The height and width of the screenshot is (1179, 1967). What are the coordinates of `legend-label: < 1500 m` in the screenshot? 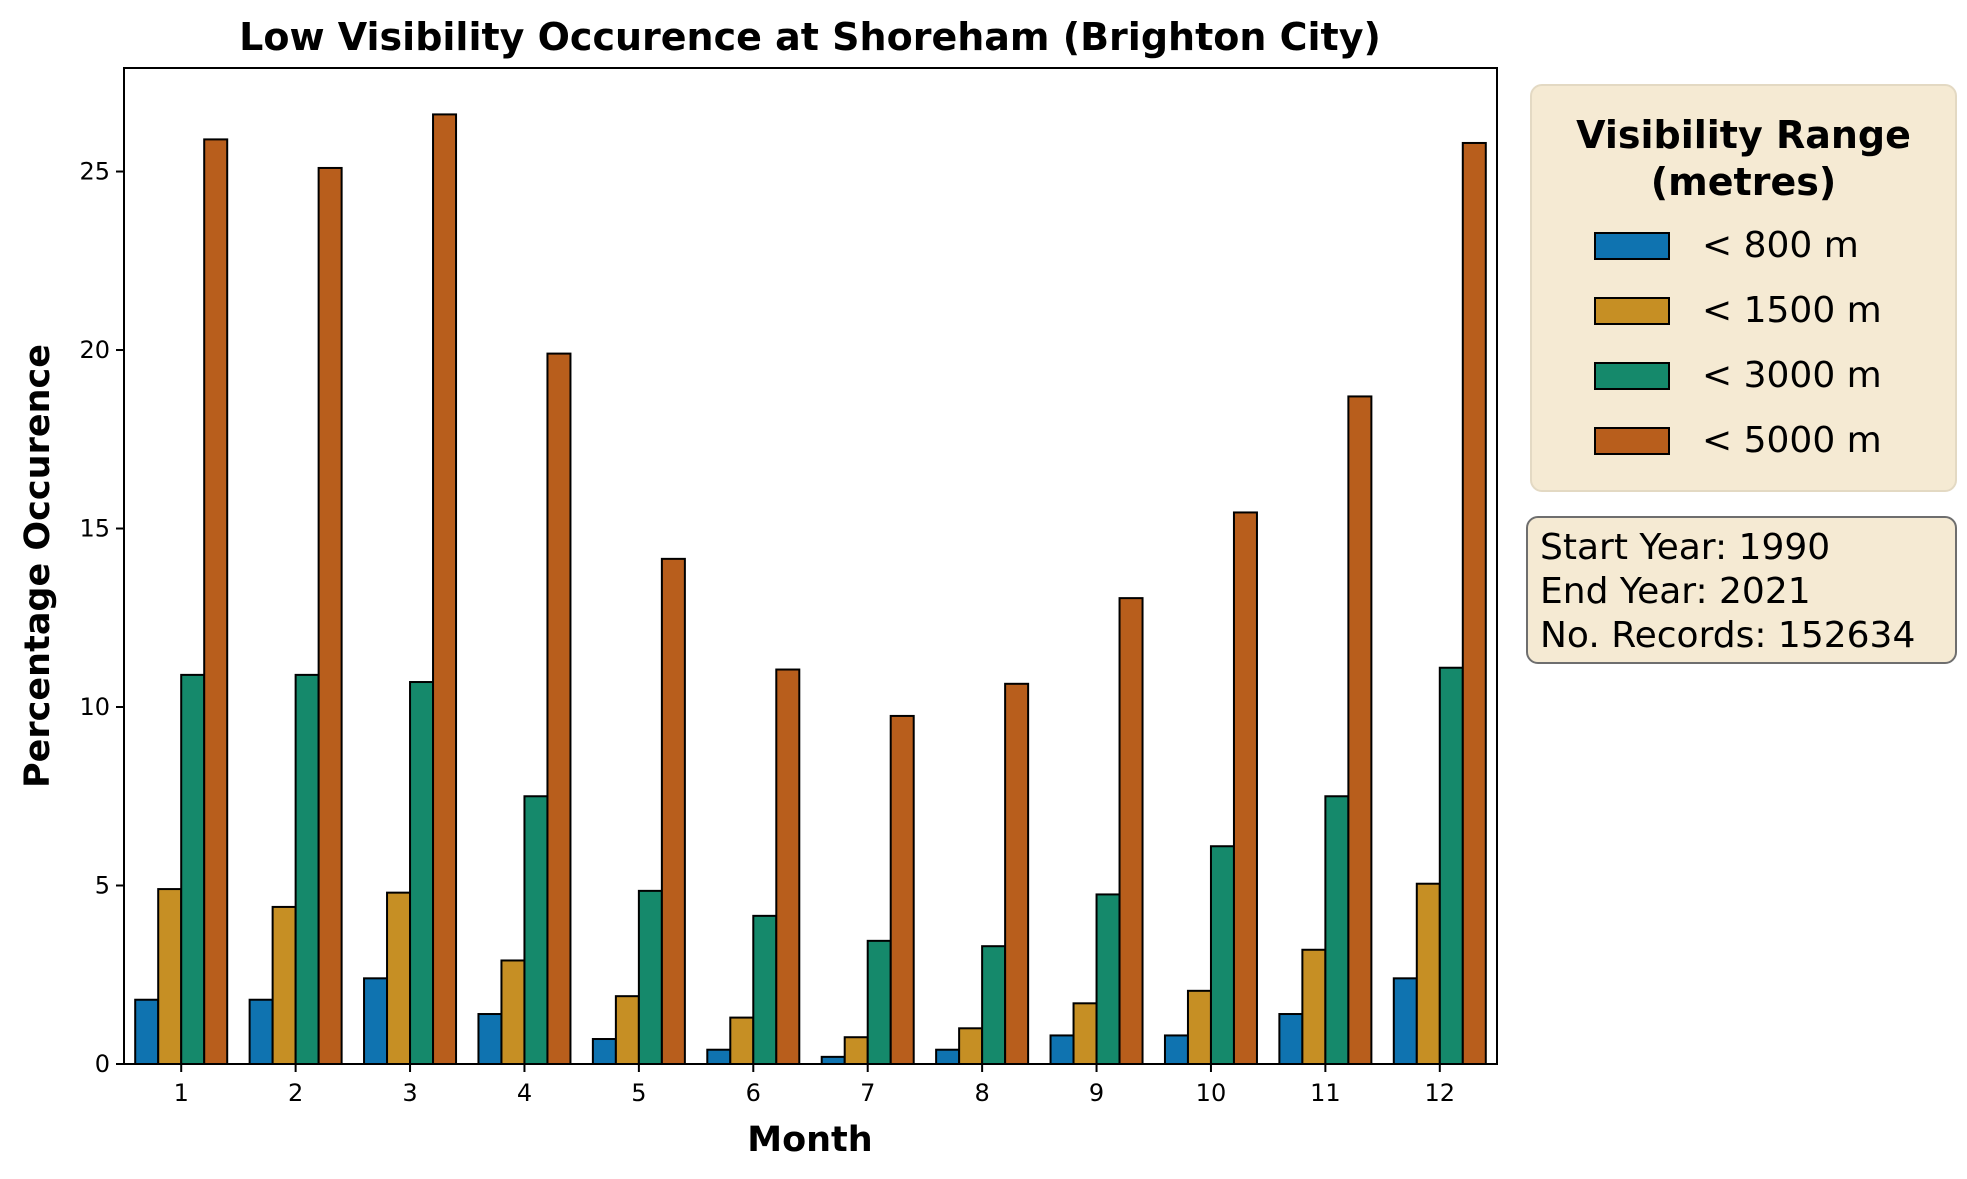 It's located at (1792, 310).